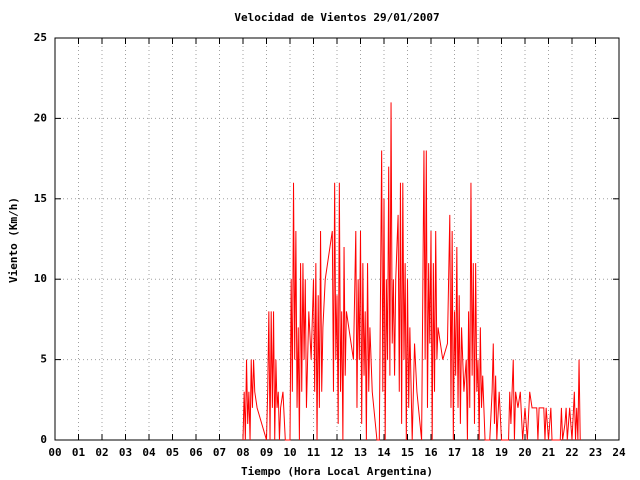  Describe the element at coordinates (149, 452) in the screenshot. I see `x-tick-label: 04` at that location.